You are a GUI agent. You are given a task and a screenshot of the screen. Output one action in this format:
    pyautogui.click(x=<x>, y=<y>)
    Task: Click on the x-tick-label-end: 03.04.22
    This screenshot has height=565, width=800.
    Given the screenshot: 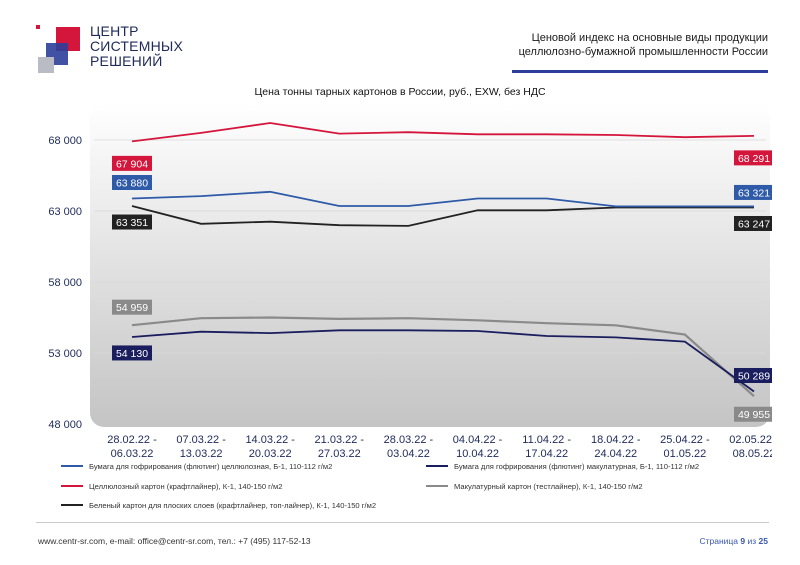 What is the action you would take?
    pyautogui.click(x=408, y=454)
    